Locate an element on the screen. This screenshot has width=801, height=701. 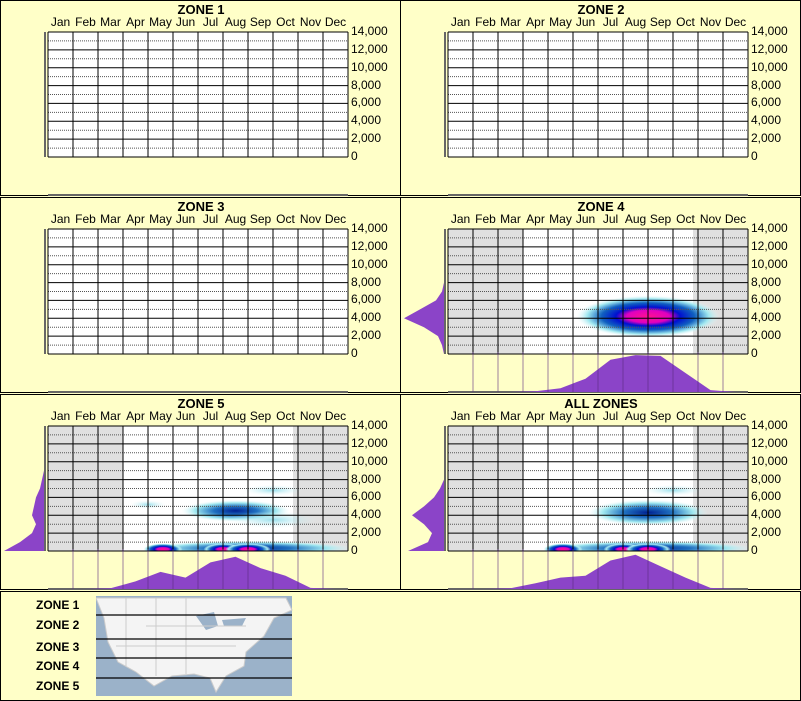
zone-label-3: ZONE 3 is located at coordinates (58, 647).